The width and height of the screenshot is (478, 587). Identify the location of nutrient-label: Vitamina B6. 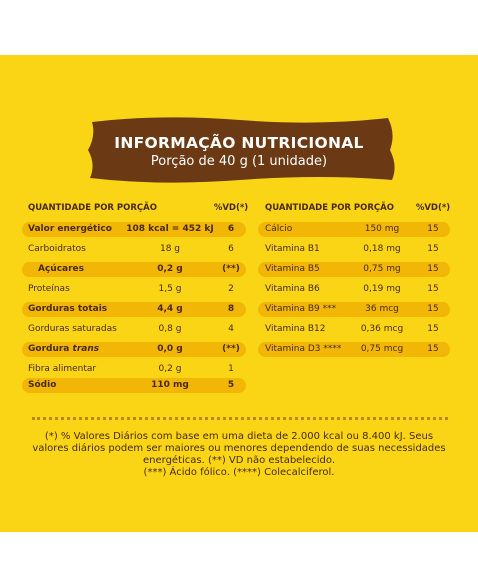
(292, 289).